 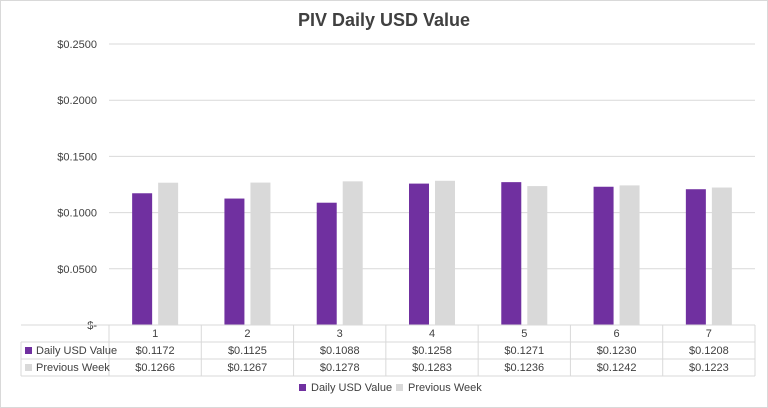 I want to click on x-category-label: 5, so click(x=524, y=334).